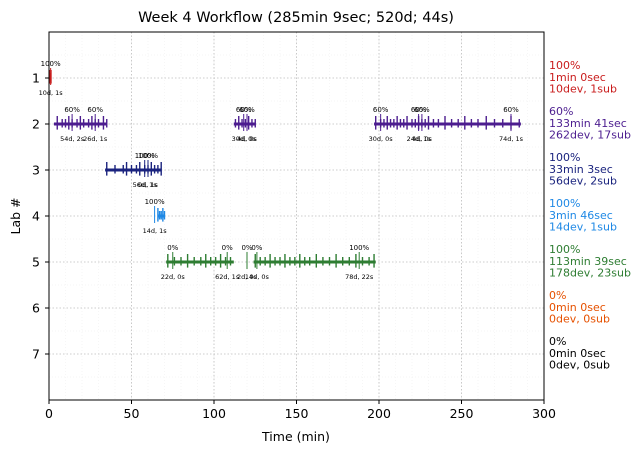 The width and height of the screenshot is (641, 453). What do you see at coordinates (36, 78) in the screenshot?
I see `y-tick-label: 1` at bounding box center [36, 78].